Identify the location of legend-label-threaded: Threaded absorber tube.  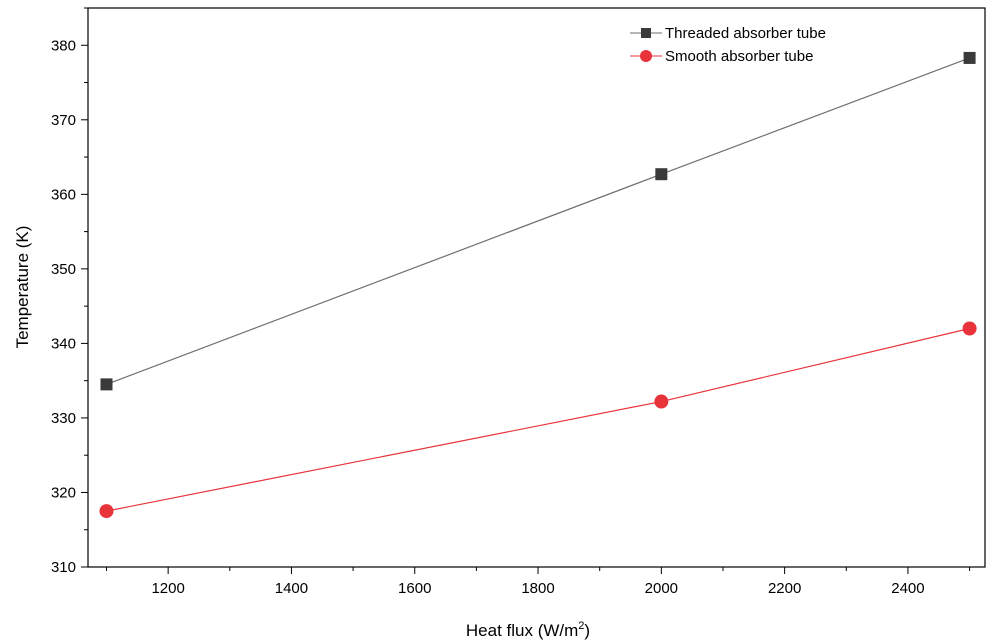
(745, 33).